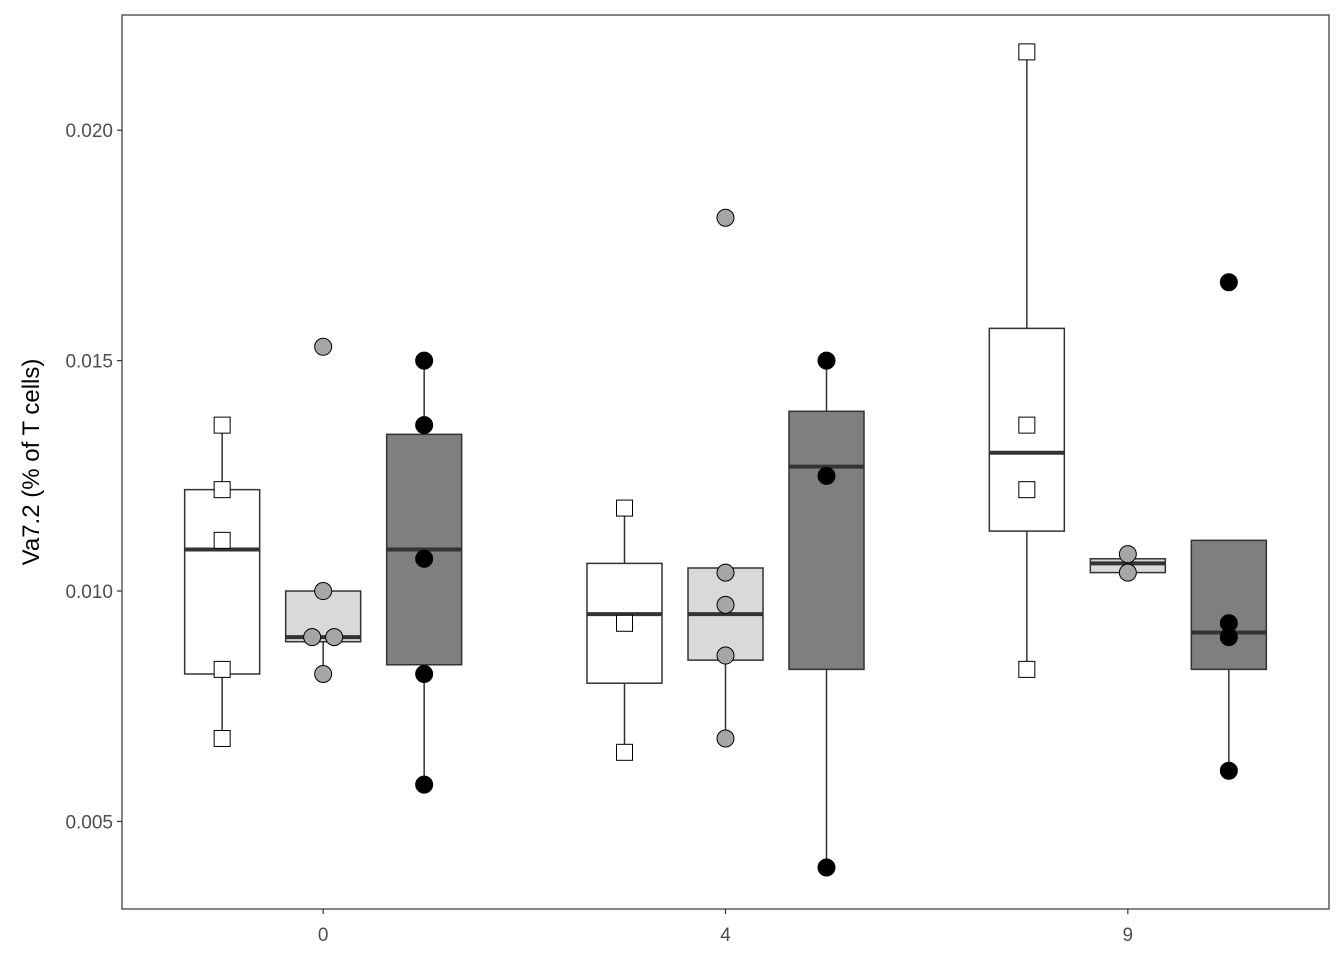  What do you see at coordinates (1128, 935) in the screenshot?
I see `x-tick-label: 9` at bounding box center [1128, 935].